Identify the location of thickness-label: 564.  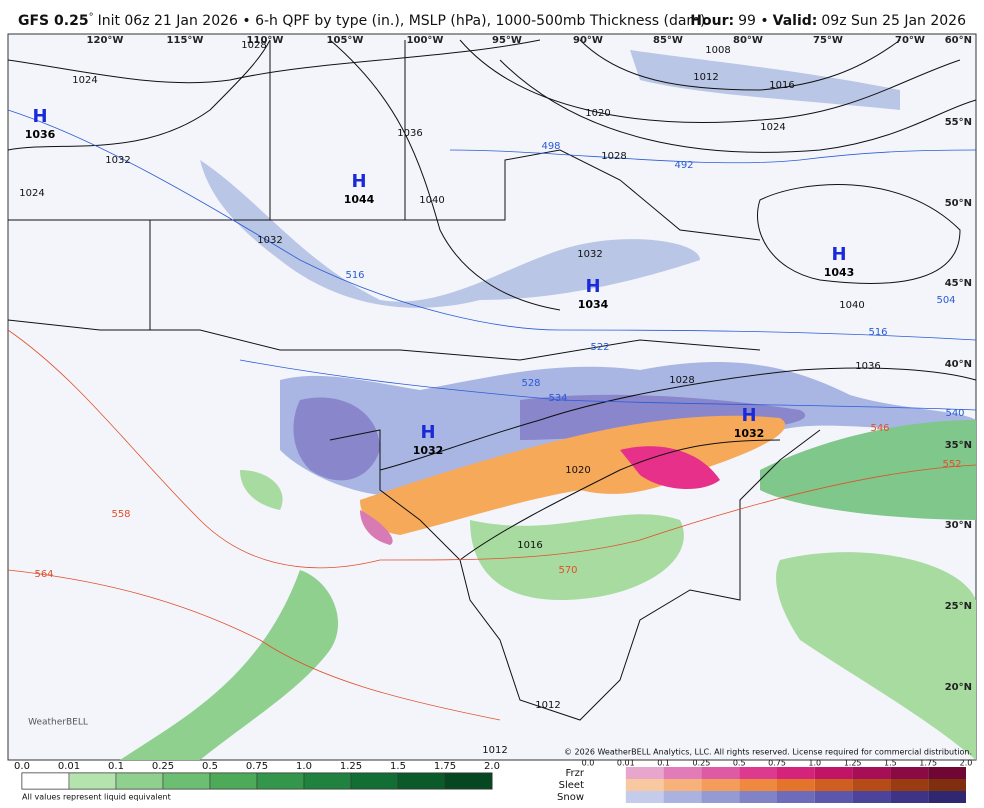
(43, 574).